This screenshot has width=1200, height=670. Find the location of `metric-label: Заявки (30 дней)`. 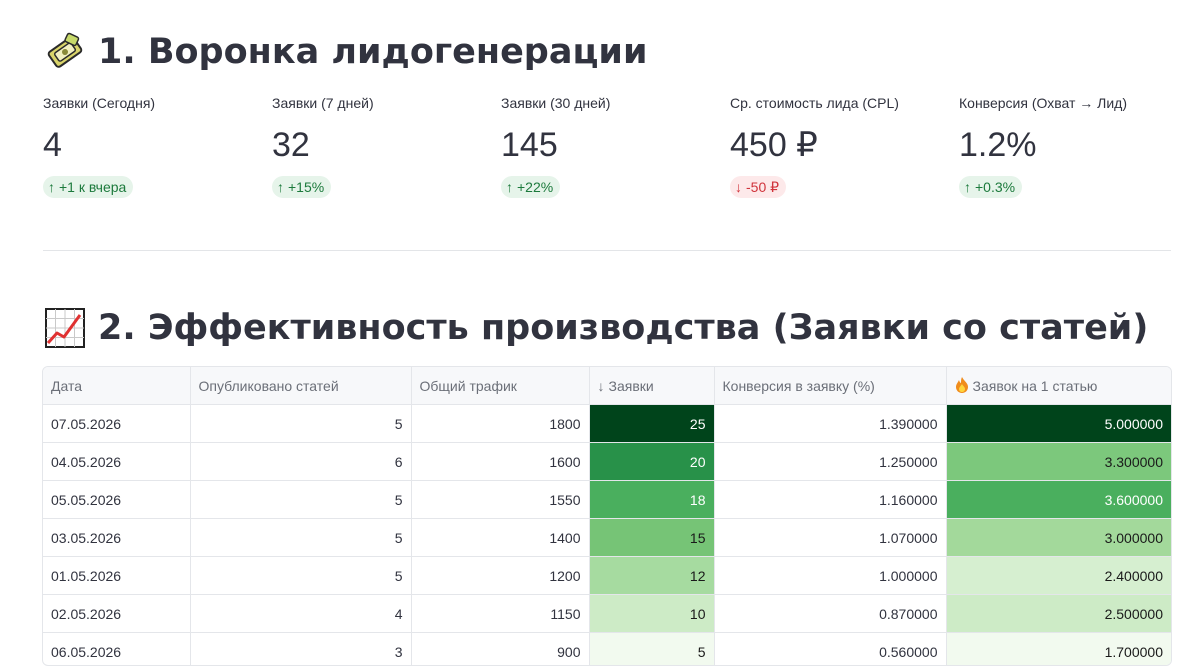

metric-label: Заявки (30 дней) is located at coordinates (556, 103).